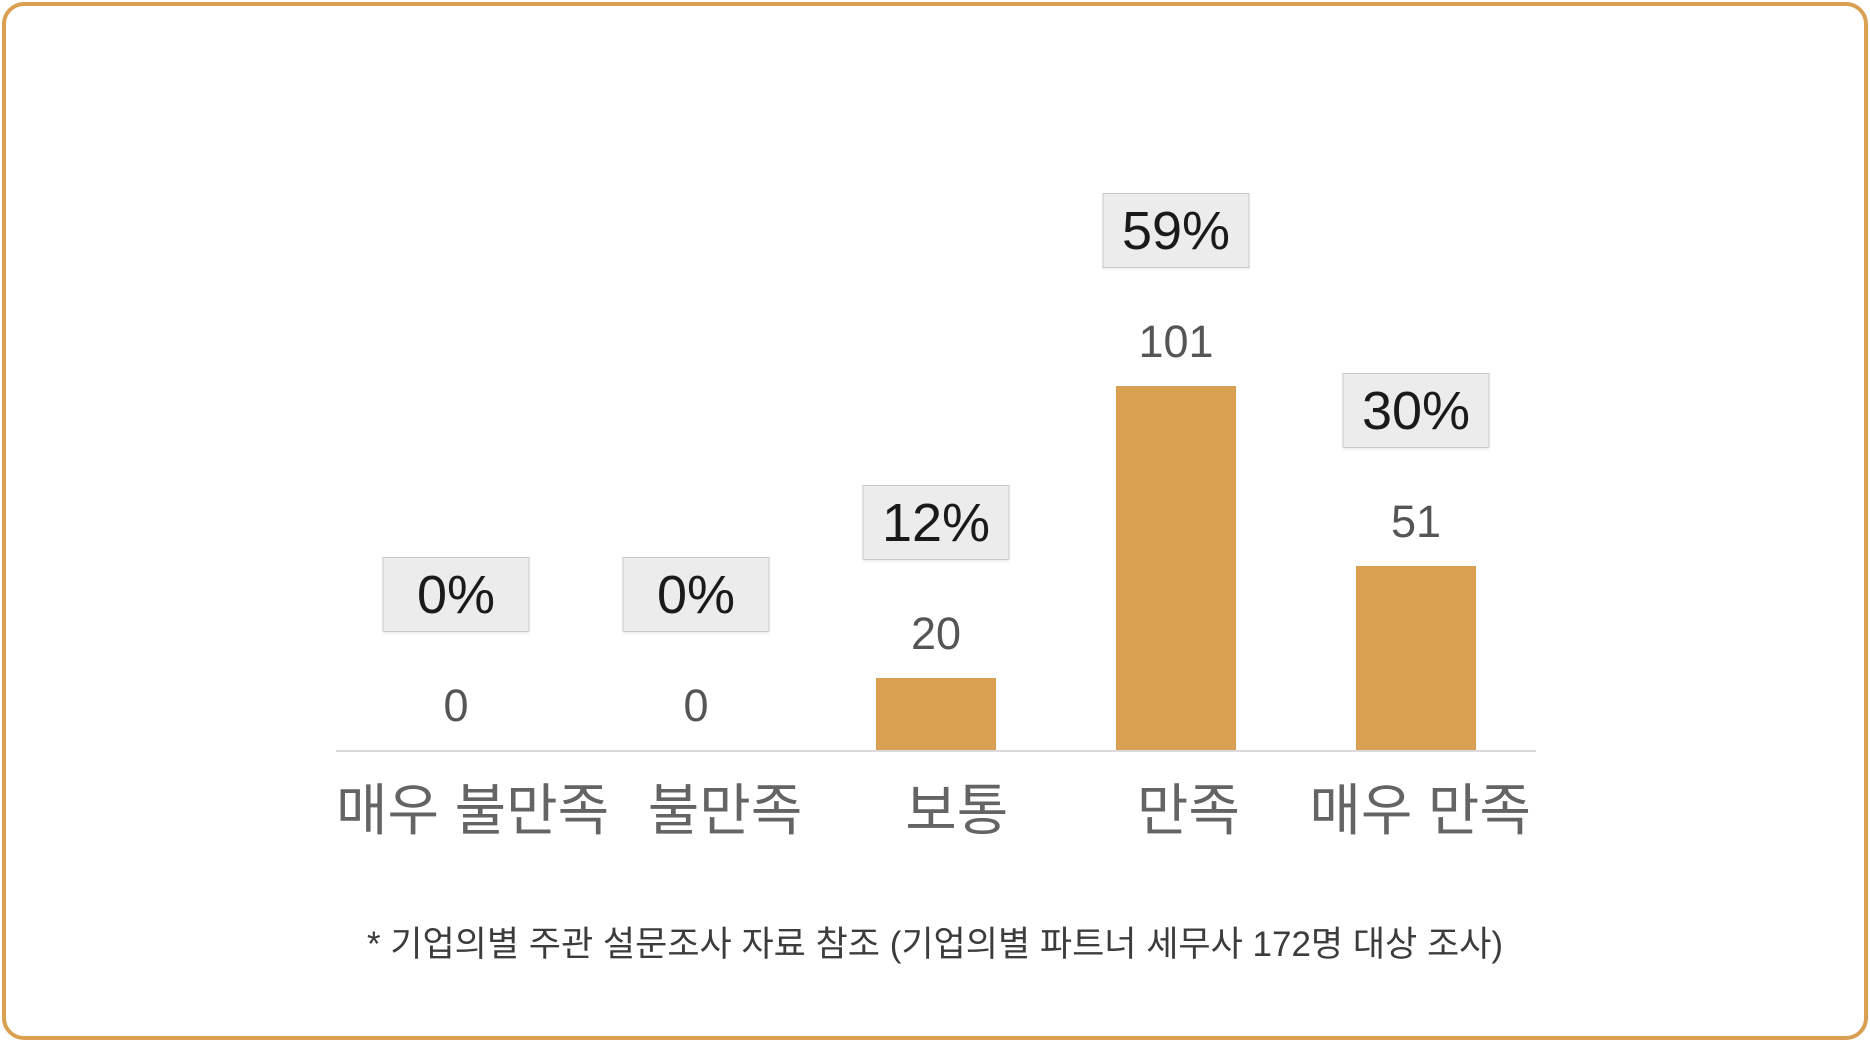  What do you see at coordinates (473, 810) in the screenshot?
I see `category-label: 매우 불만족` at bounding box center [473, 810].